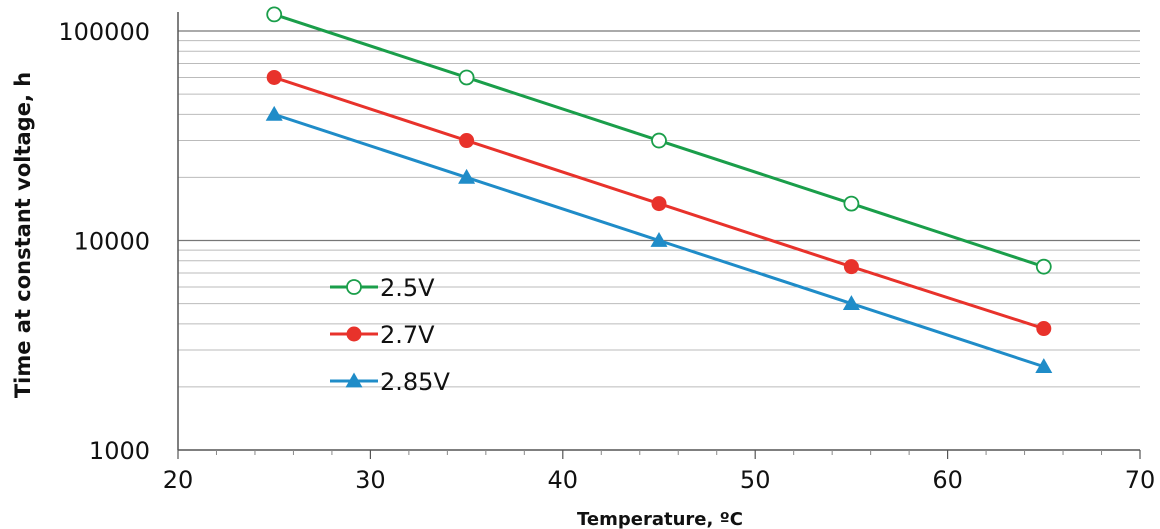 This screenshot has width=1160, height=529. I want to click on legend-label: 2.7V, so click(407, 335).